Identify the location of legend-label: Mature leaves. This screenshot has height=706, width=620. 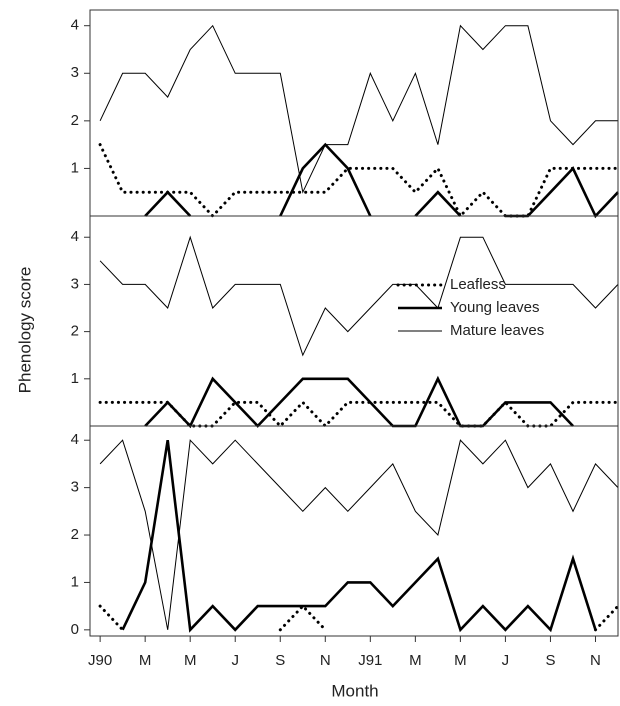
(497, 330).